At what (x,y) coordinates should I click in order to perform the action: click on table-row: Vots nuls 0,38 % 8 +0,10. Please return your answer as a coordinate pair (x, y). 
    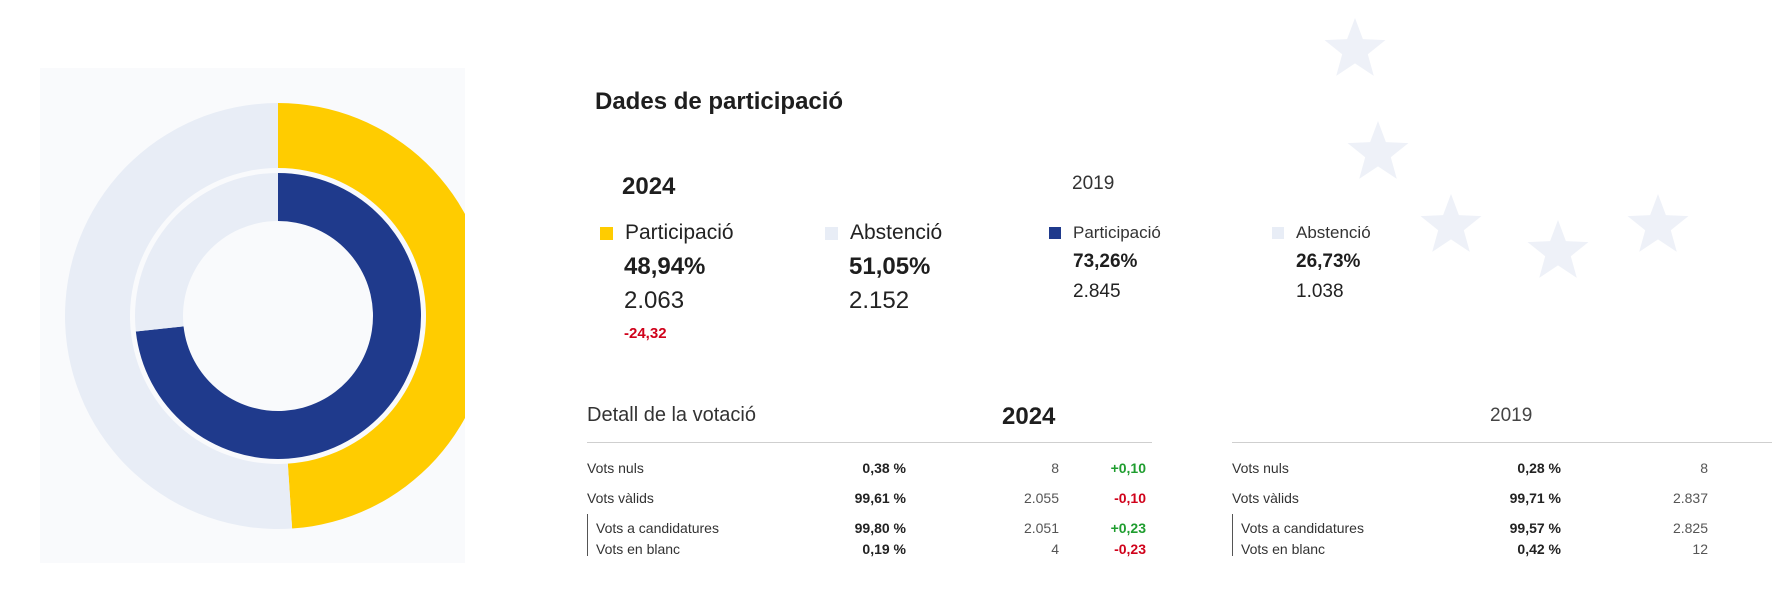
    Looking at the image, I should click on (869, 470).